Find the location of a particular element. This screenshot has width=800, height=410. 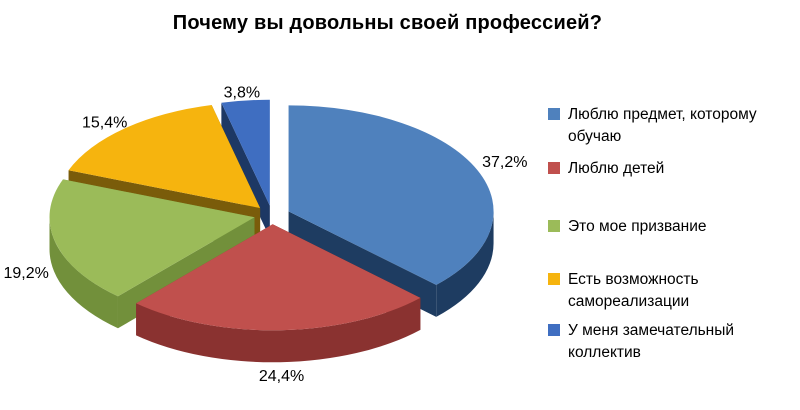

legend-item: Люблю детей is located at coordinates (664, 169).